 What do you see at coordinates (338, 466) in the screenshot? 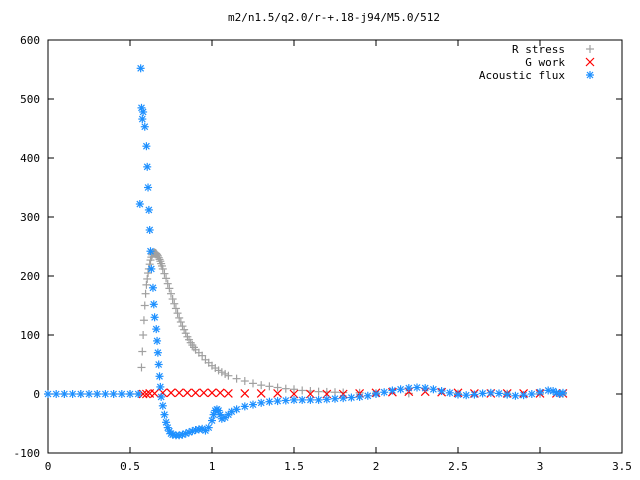
I see `x-tick-labels: 0 0.5 1 1.5 2 2.5 3 3.5` at bounding box center [338, 466].